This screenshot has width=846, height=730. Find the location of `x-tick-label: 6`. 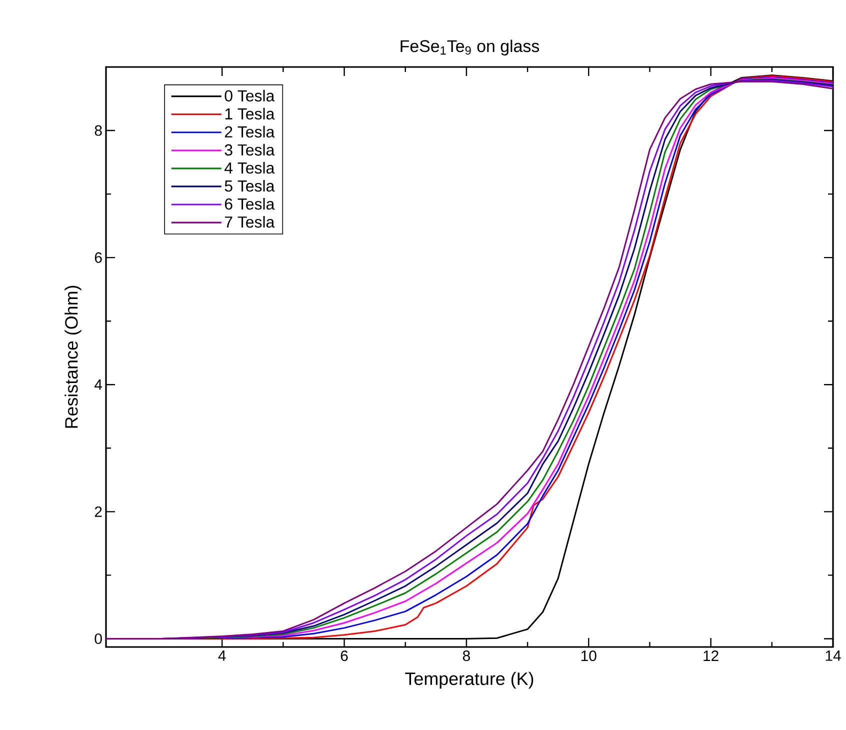

x-tick-label: 6 is located at coordinates (344, 656).